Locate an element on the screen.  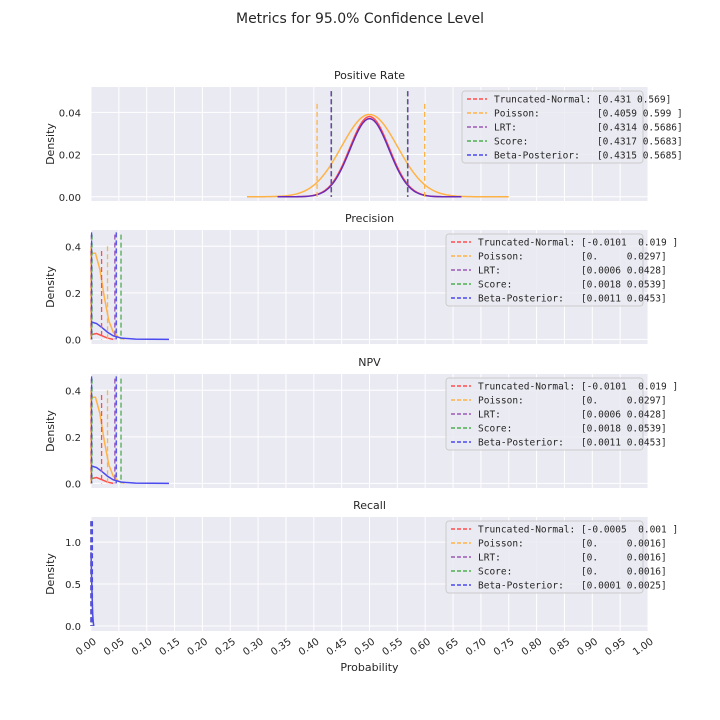
x-tick-label: 0.35 is located at coordinates (281, 647).